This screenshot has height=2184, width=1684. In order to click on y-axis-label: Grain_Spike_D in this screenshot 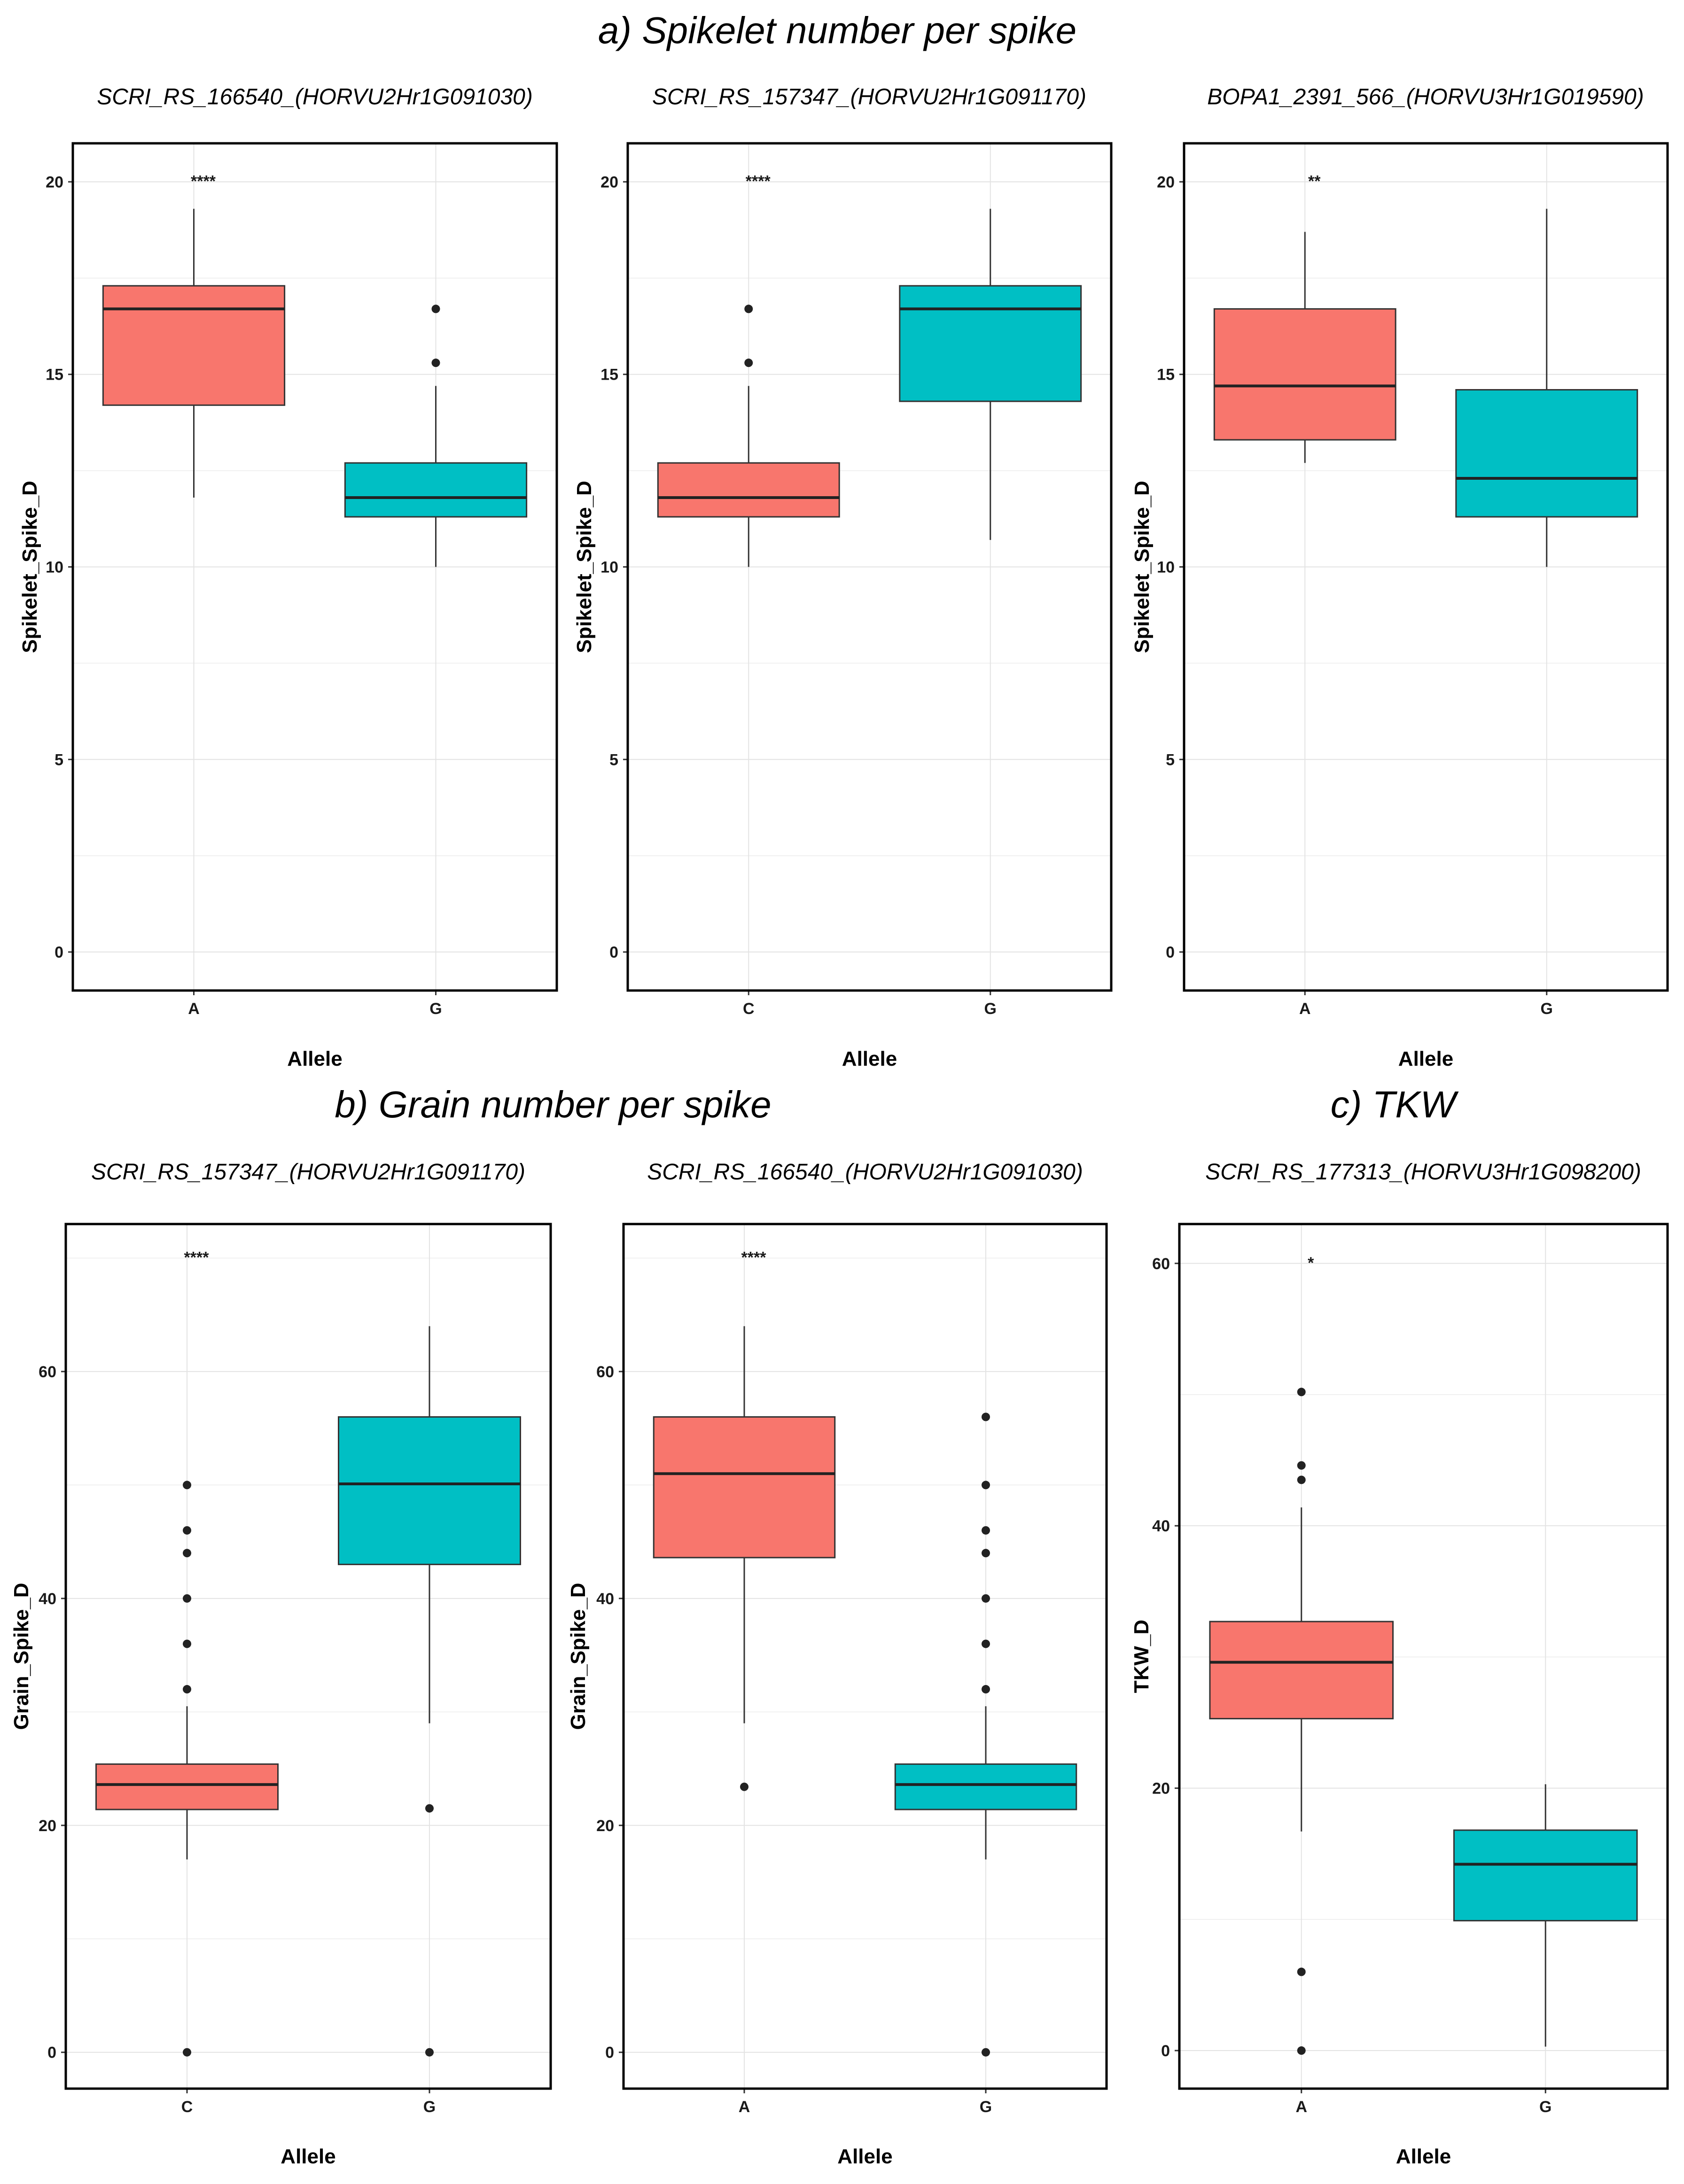, I will do `click(578, 1656)`.